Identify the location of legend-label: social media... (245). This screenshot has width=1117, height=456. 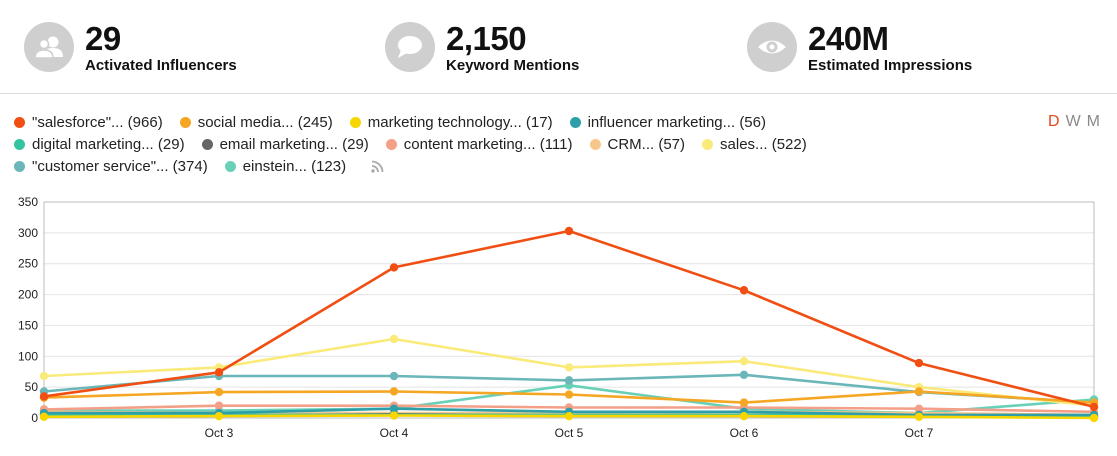
(265, 122).